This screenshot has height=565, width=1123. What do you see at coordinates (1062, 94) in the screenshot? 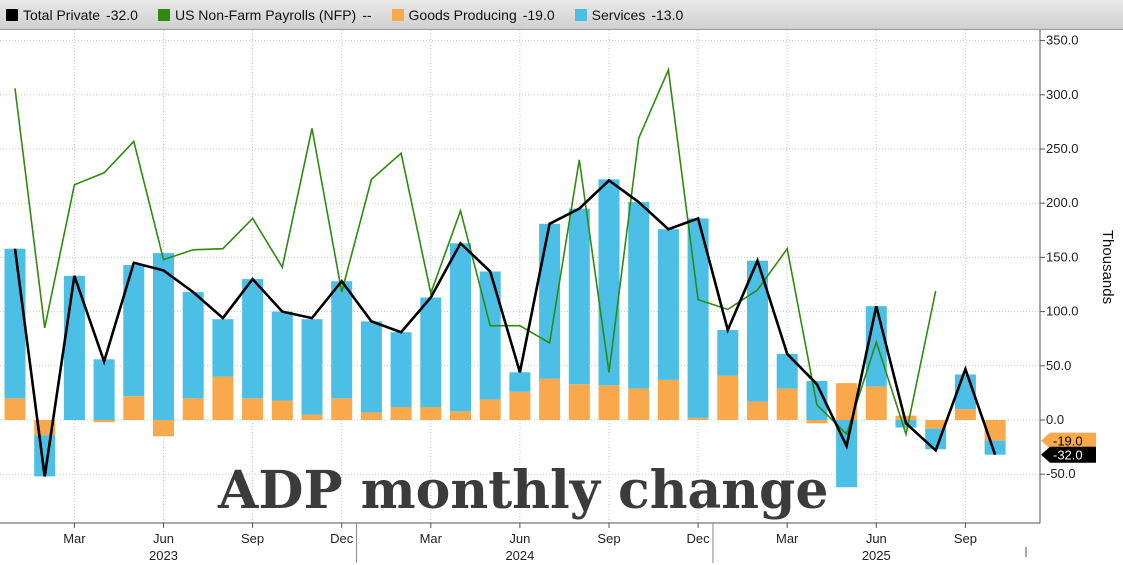
I see `y-tick-label: 300.0` at bounding box center [1062, 94].